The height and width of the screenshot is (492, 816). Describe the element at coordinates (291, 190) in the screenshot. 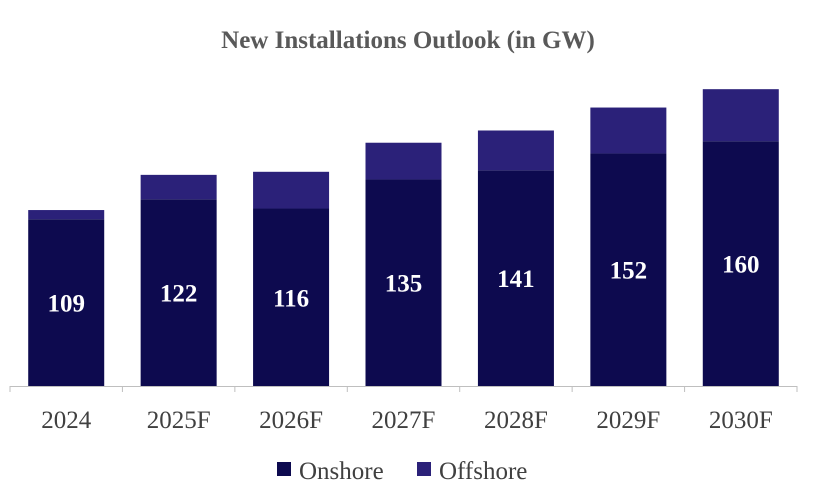

I see `bar-offshore-2026F` at that location.